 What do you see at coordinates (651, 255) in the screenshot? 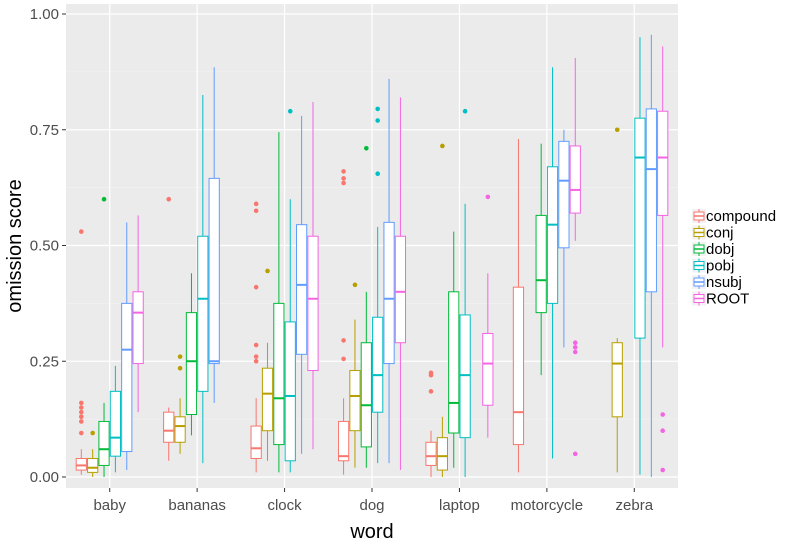
I see `box-nsubj-zebra` at bounding box center [651, 255].